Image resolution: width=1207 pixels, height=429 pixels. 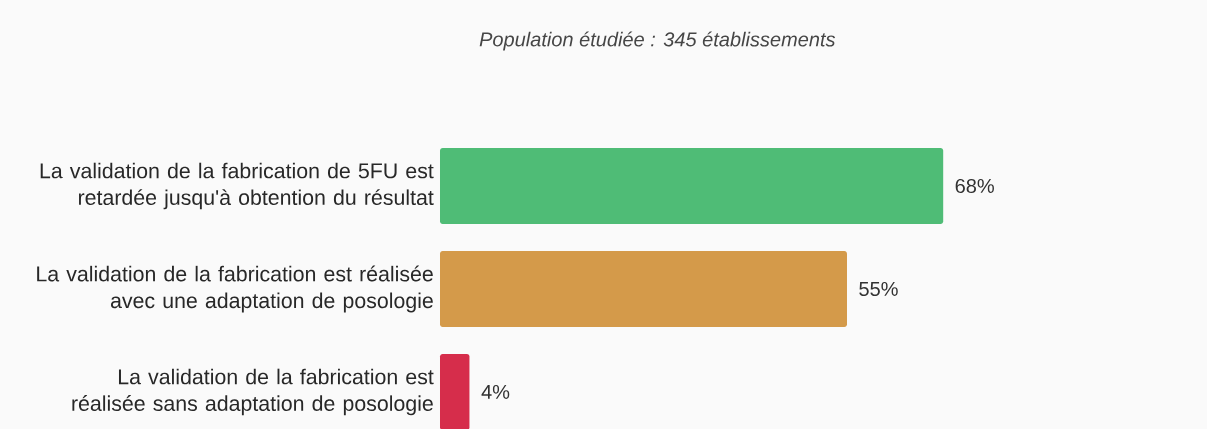 What do you see at coordinates (253, 392) in the screenshot?
I see `y-tick-label: La validation de la fabrication est réalisée sans adaptation de posologie` at bounding box center [253, 392].